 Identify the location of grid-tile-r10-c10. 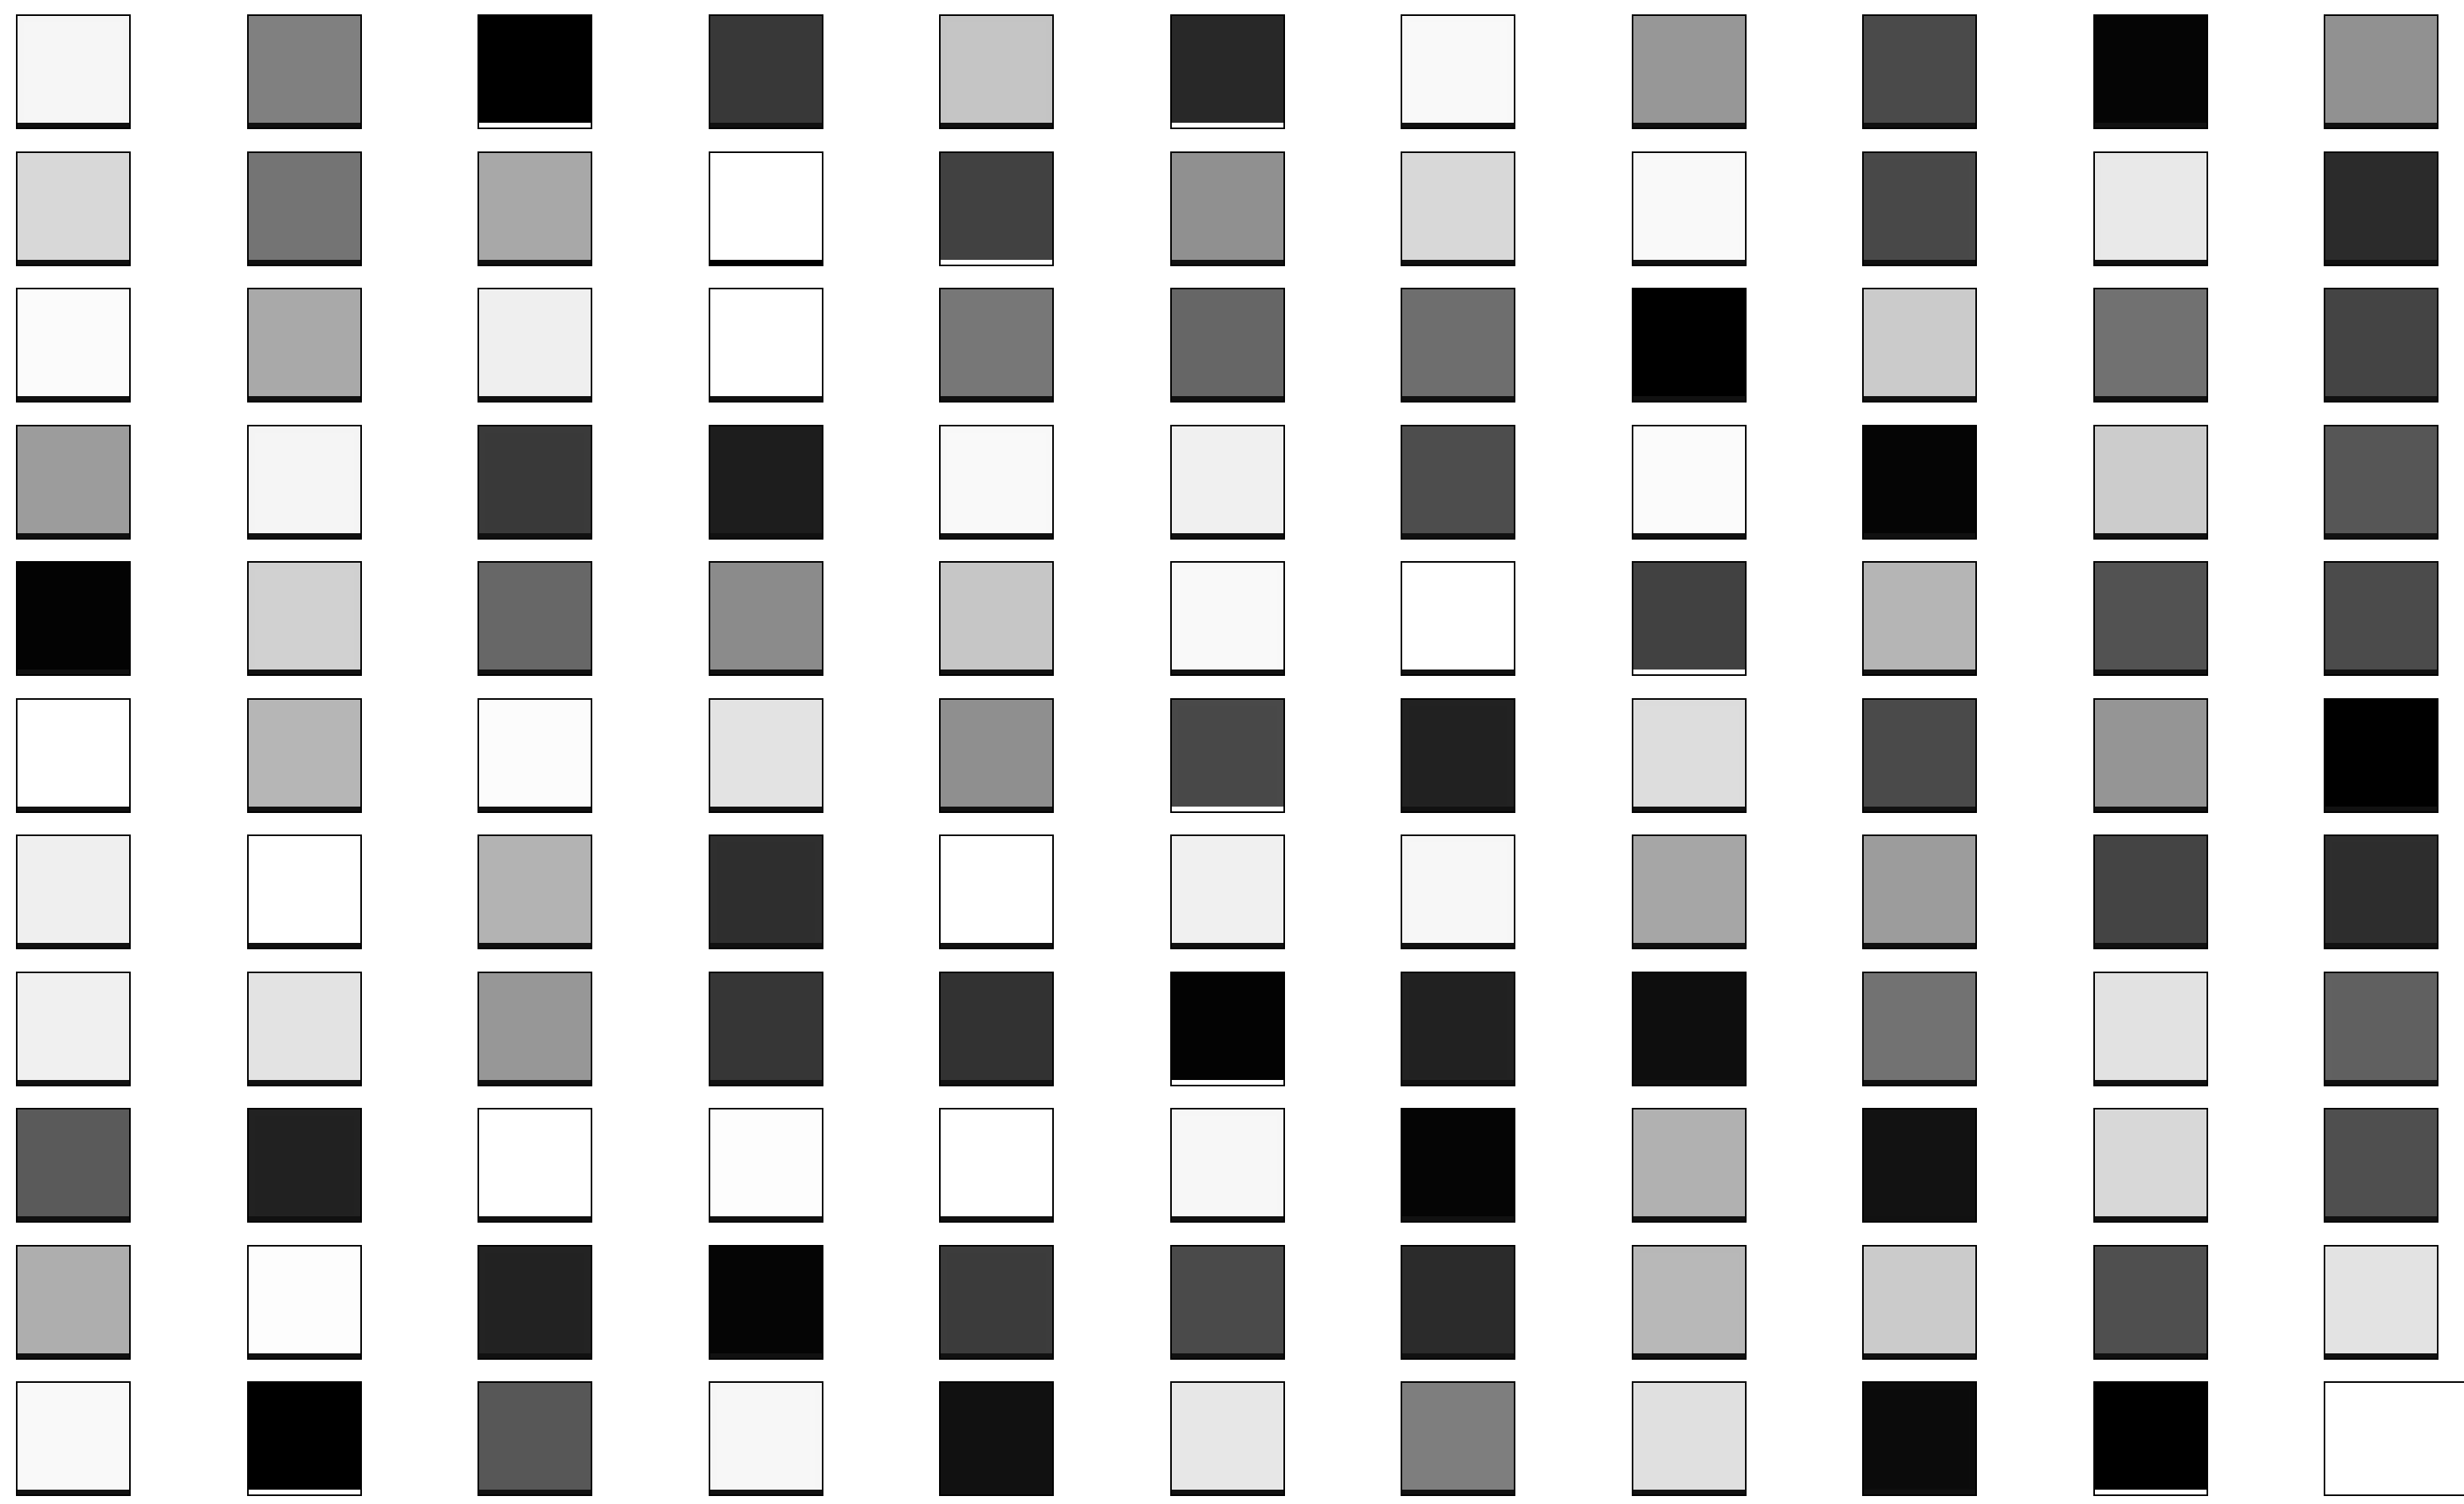
(2150, 1302).